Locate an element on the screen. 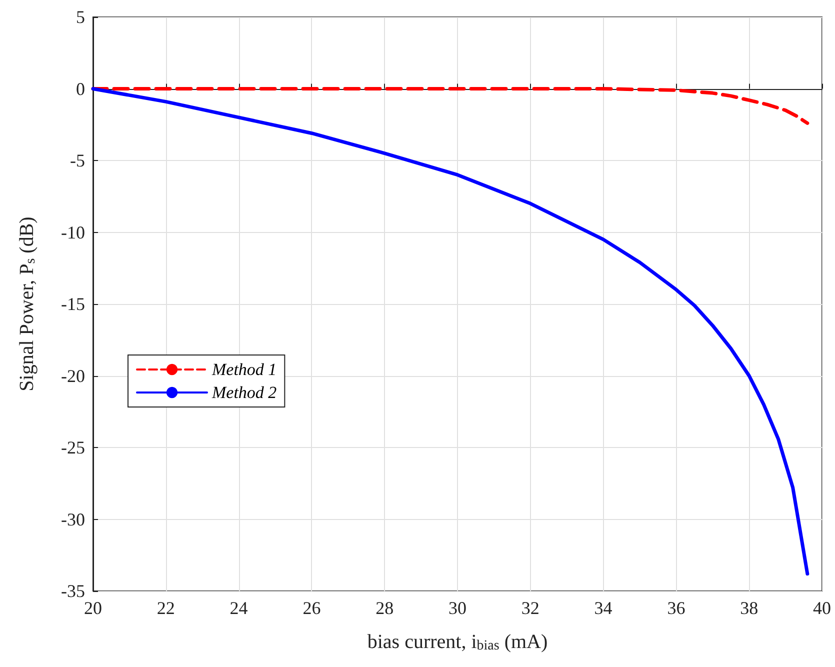 This screenshot has height=667, width=835. x-tick-label: 22 is located at coordinates (165, 608).